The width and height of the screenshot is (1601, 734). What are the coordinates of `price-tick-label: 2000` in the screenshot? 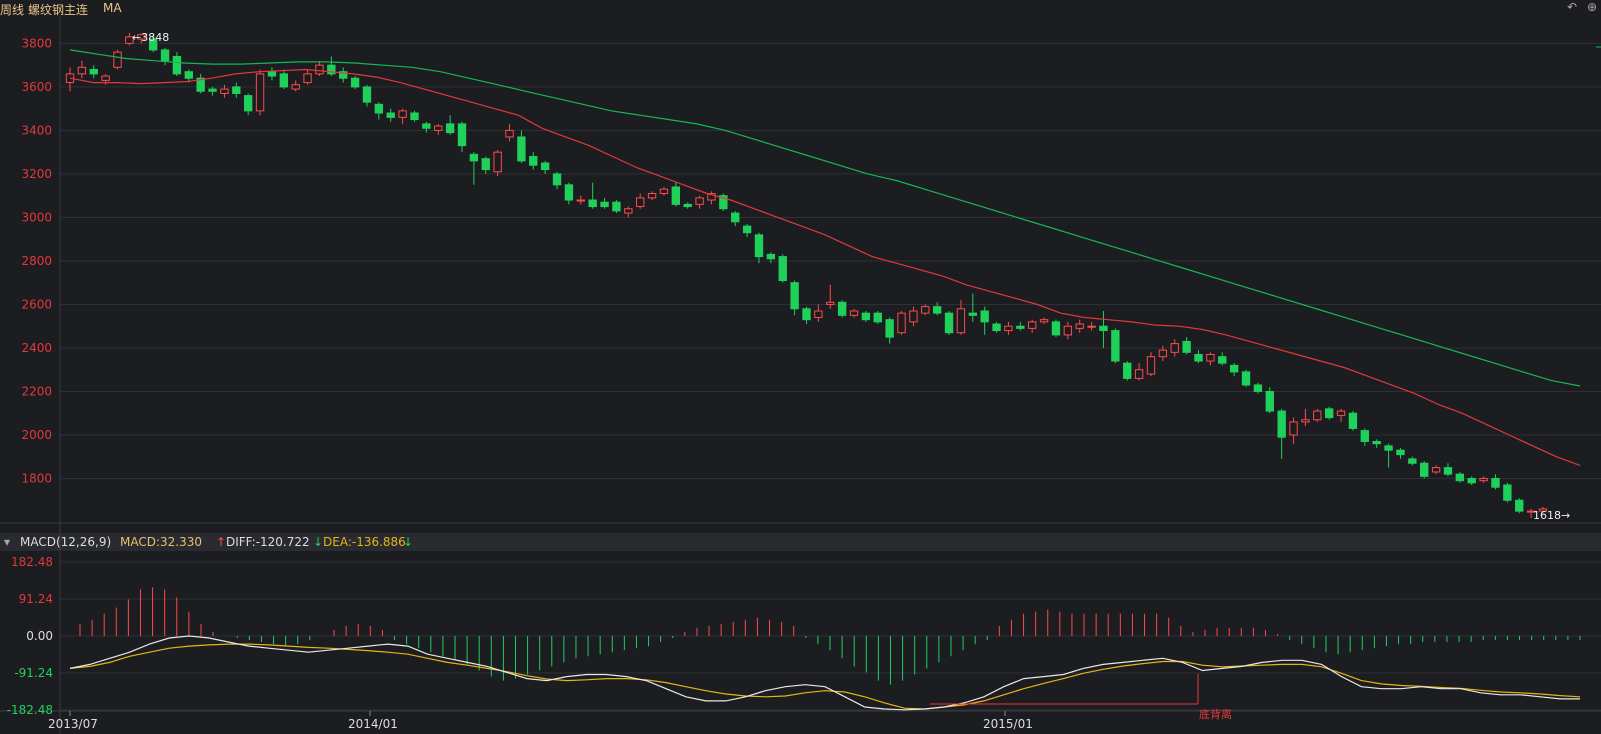 It's located at (36, 435).